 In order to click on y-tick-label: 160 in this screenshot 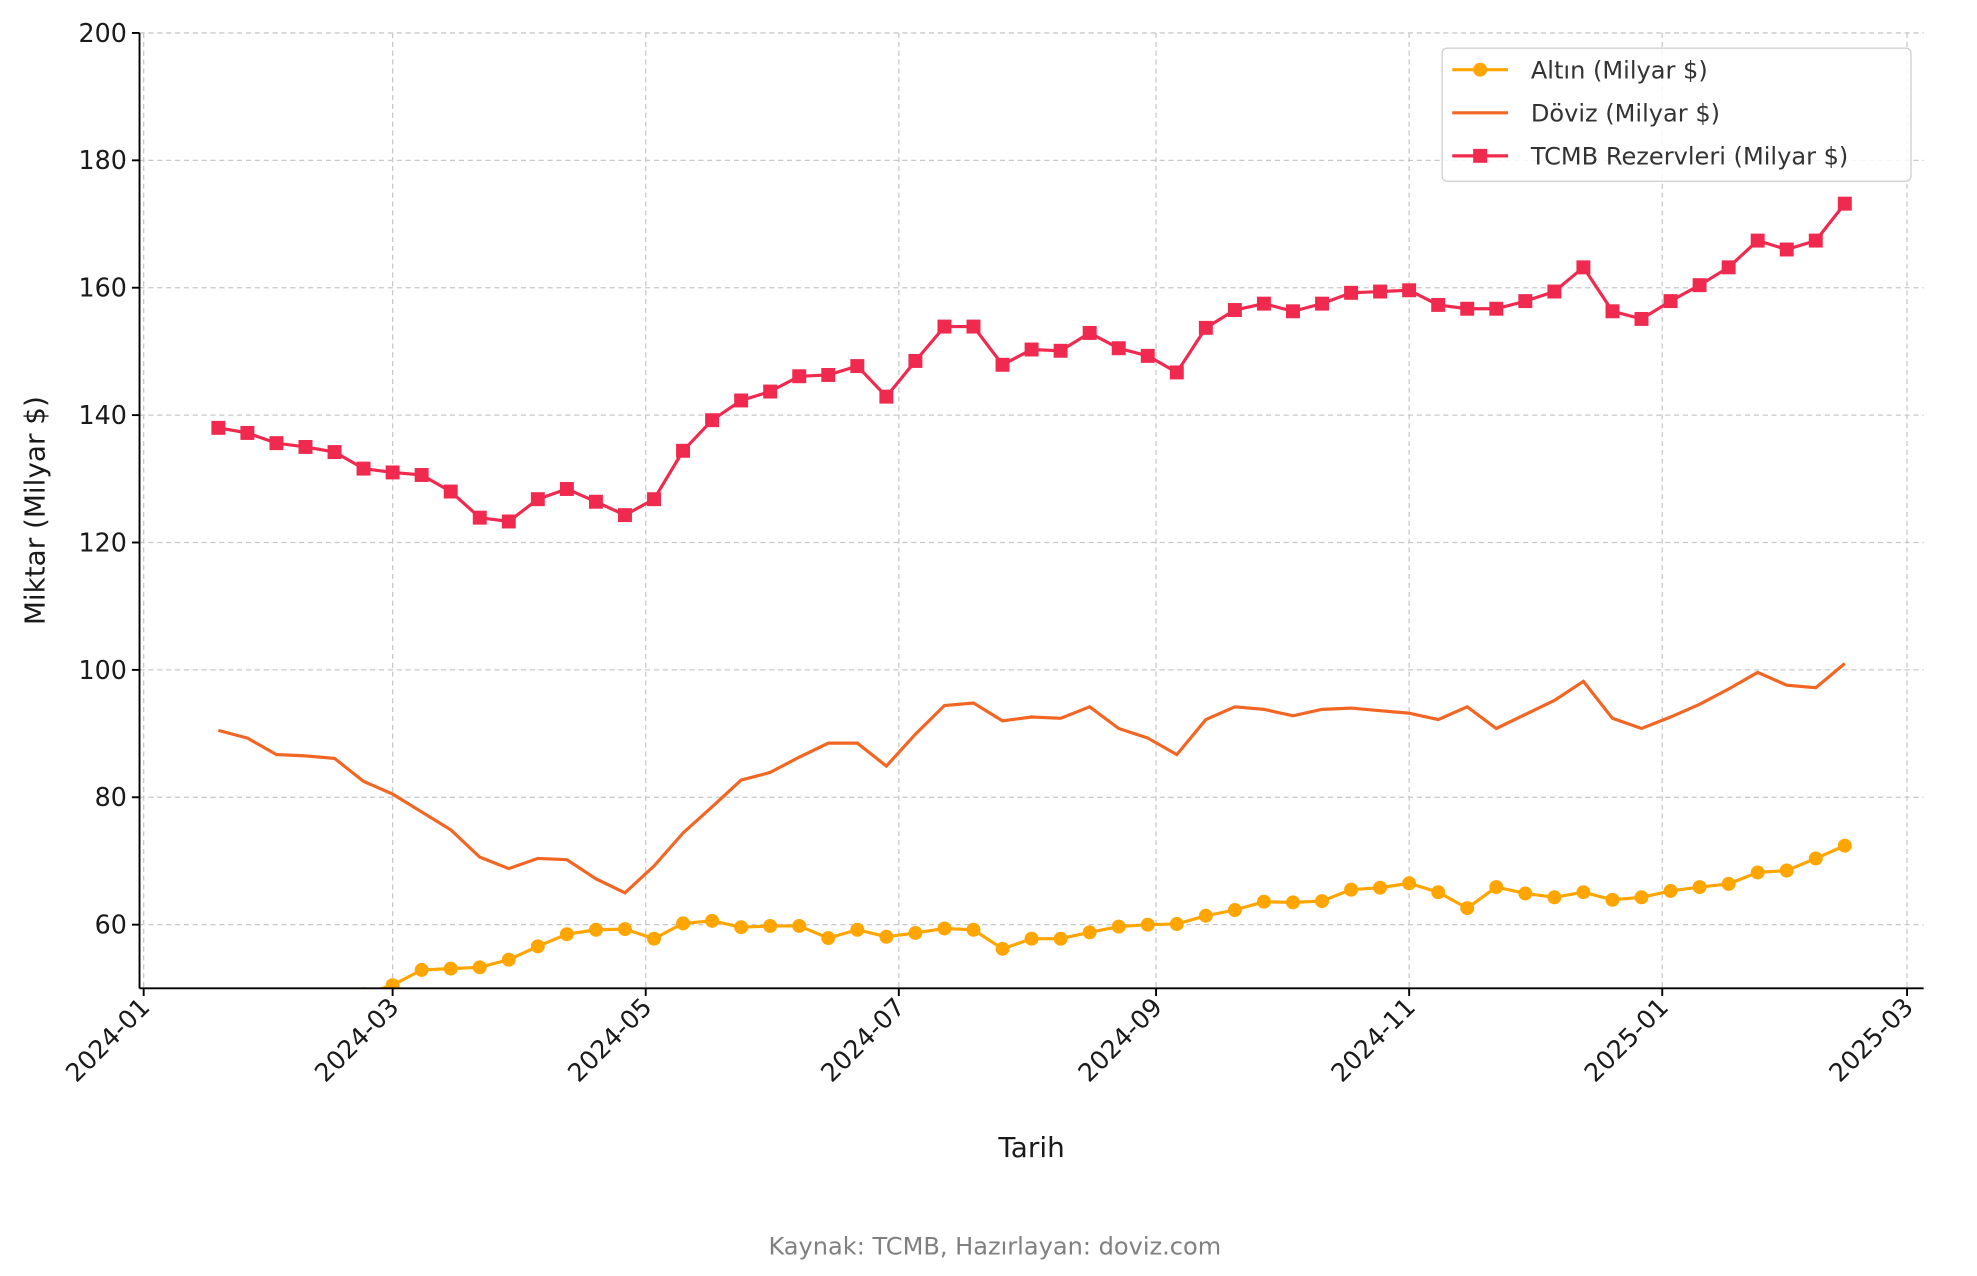, I will do `click(103, 288)`.